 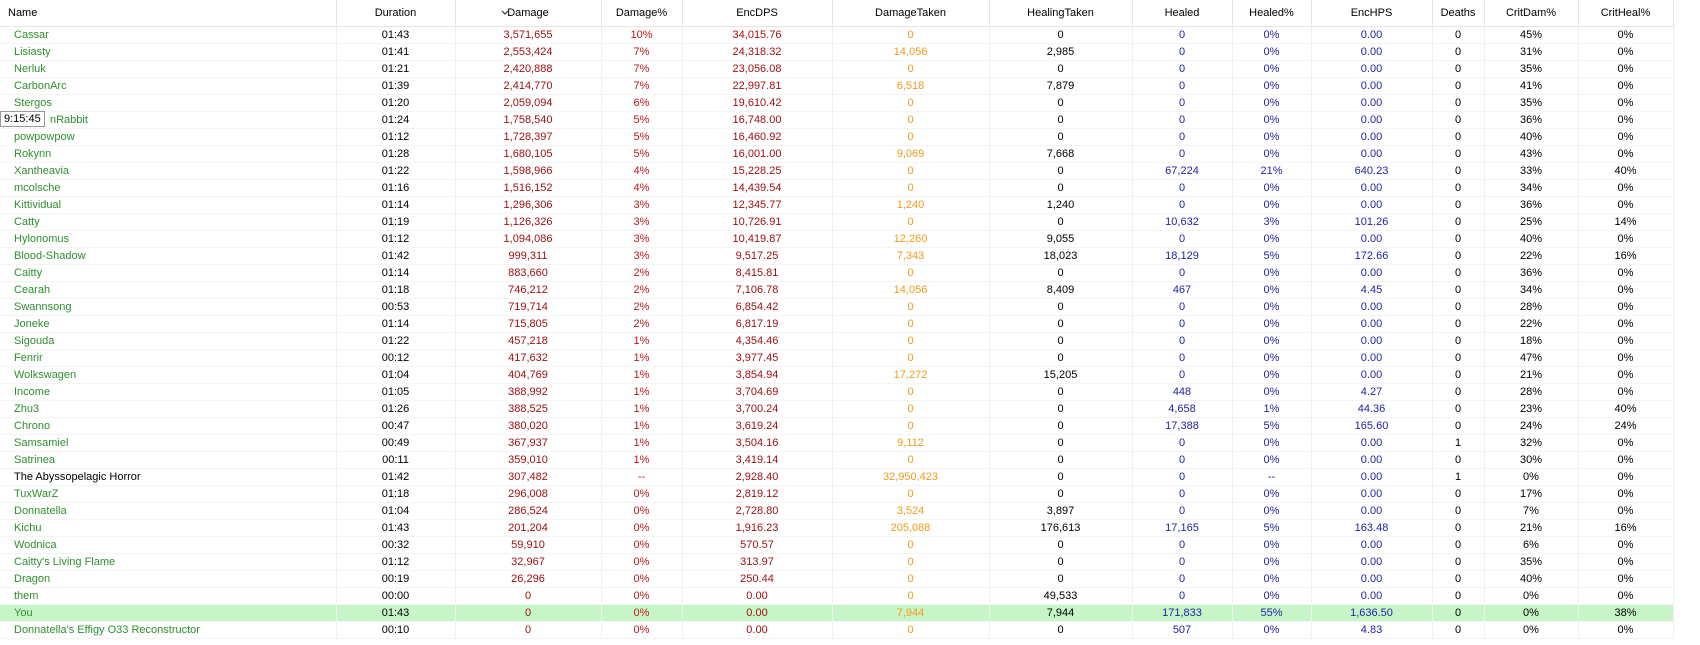 I want to click on cell: 1,094,086, so click(x=528, y=239).